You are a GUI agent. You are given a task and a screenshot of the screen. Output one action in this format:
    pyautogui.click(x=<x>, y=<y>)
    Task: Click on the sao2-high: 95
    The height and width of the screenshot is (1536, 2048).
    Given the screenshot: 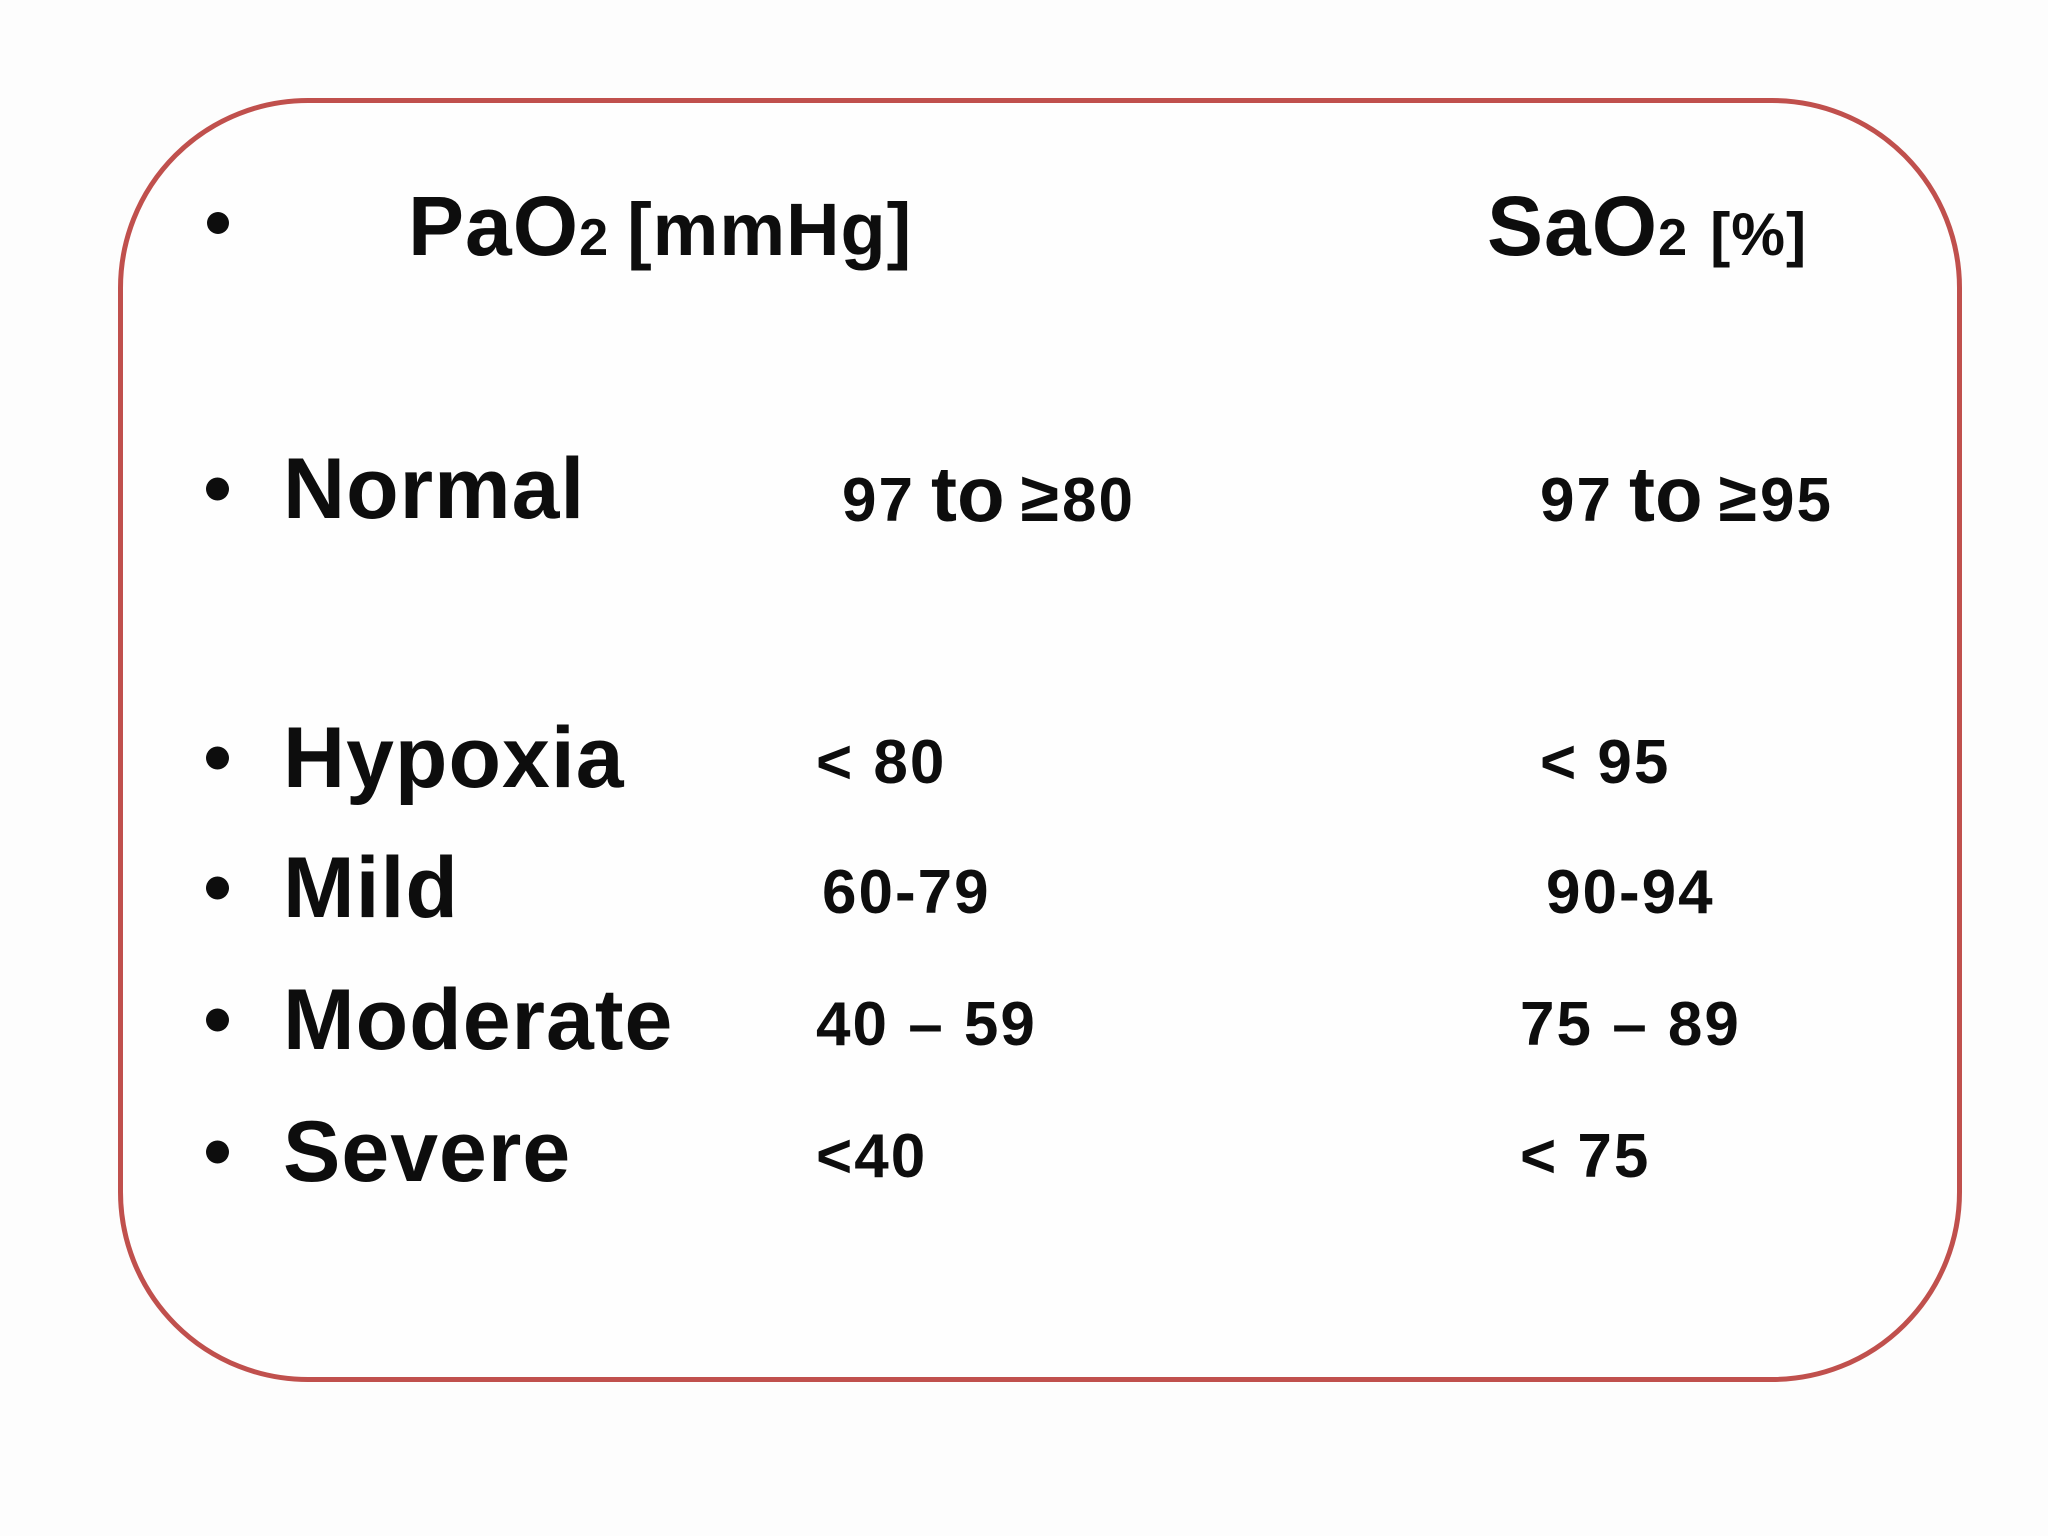 What is the action you would take?
    pyautogui.click(x=1796, y=500)
    